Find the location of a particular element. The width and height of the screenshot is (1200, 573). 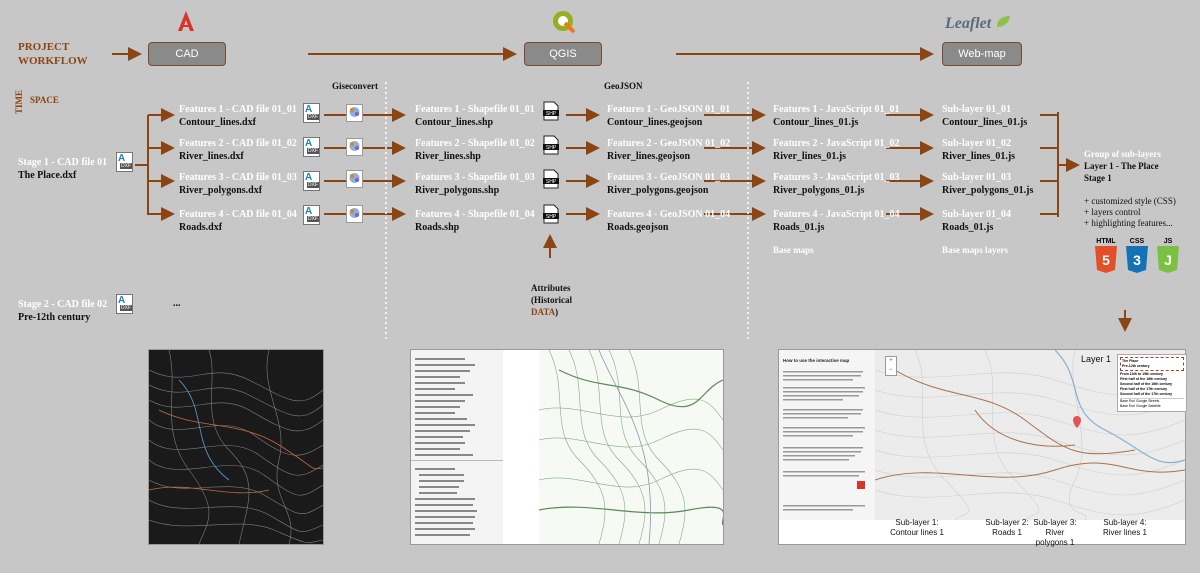

svg-text: J is located at coordinates (1168, 260).